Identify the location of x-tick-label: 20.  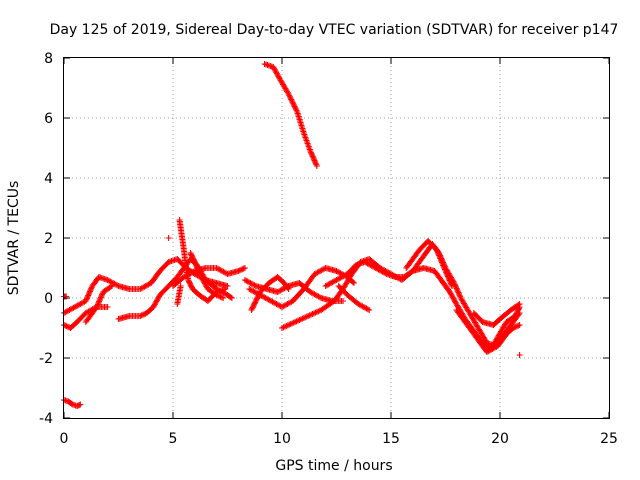
(500, 439).